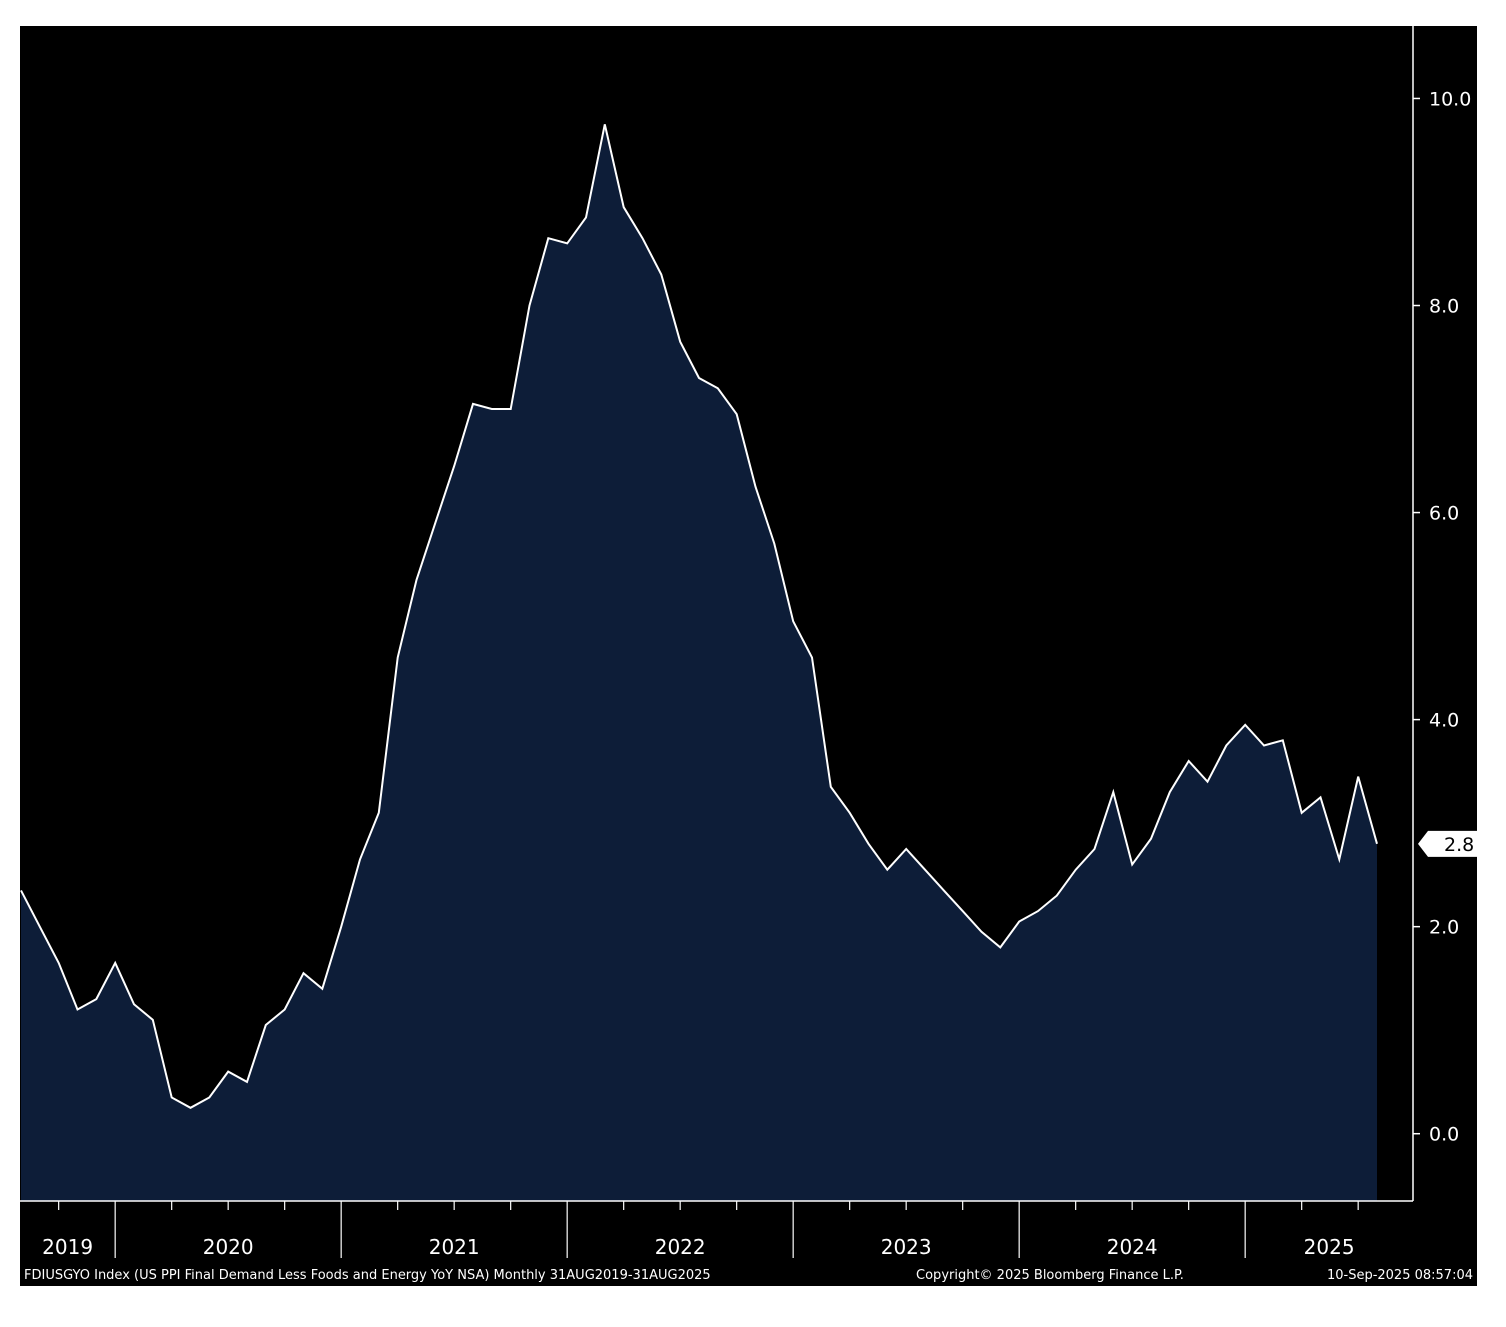 This screenshot has height=1327, width=1506. I want to click on timestamp-text: 10-Sep-2025 08:57:04, so click(1400, 1275).